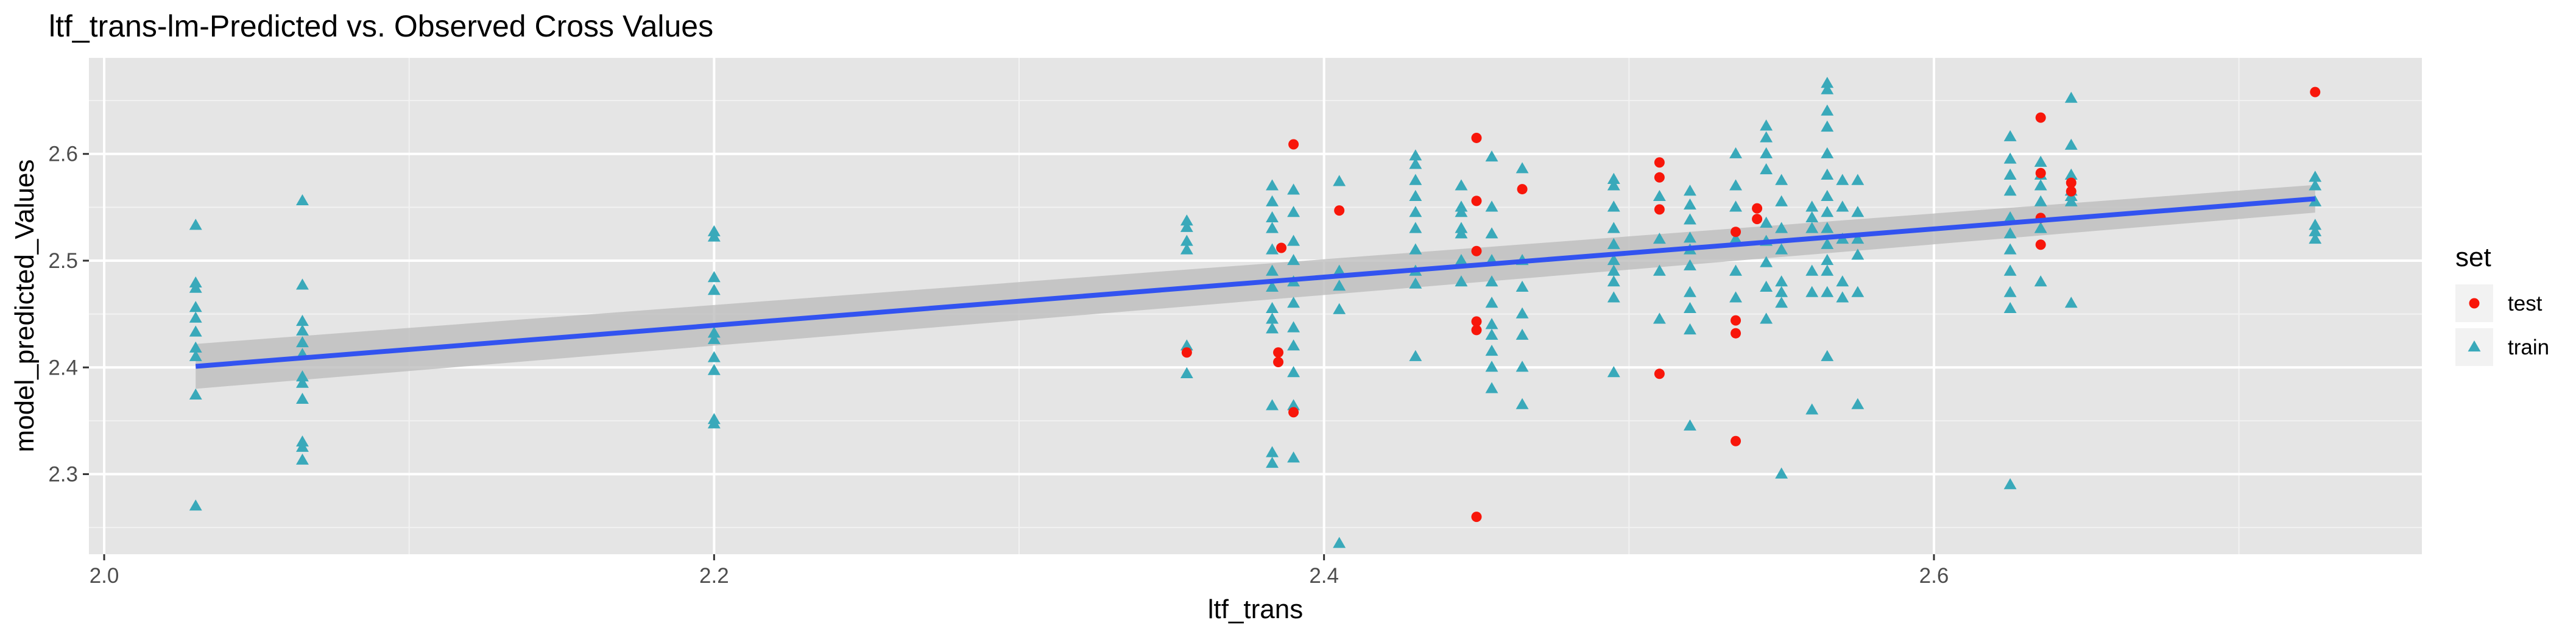  I want to click on x-tick-label: 2.6, so click(1934, 576).